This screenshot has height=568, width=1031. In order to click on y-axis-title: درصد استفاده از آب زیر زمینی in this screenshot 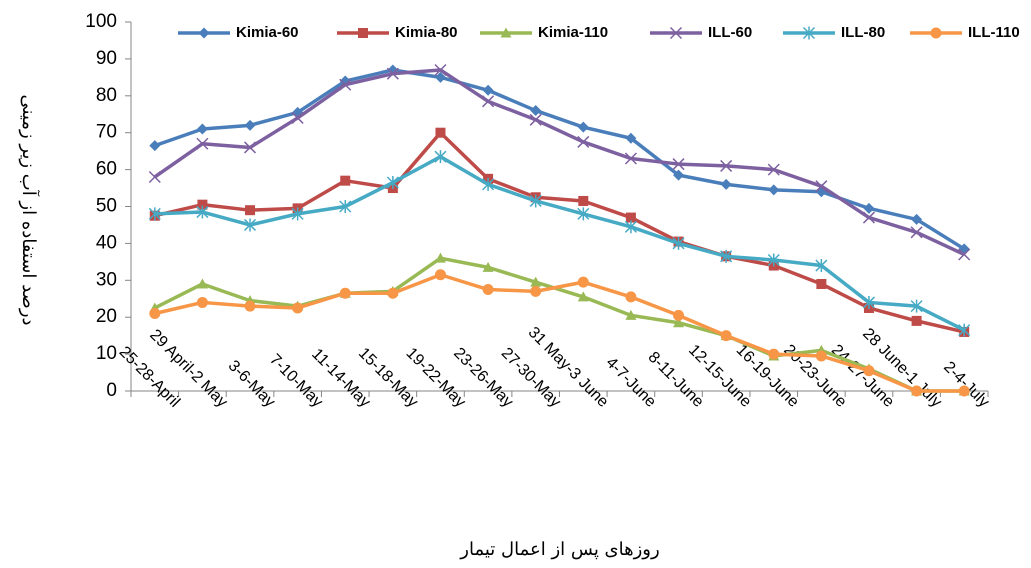, I will do `click(29, 209)`.